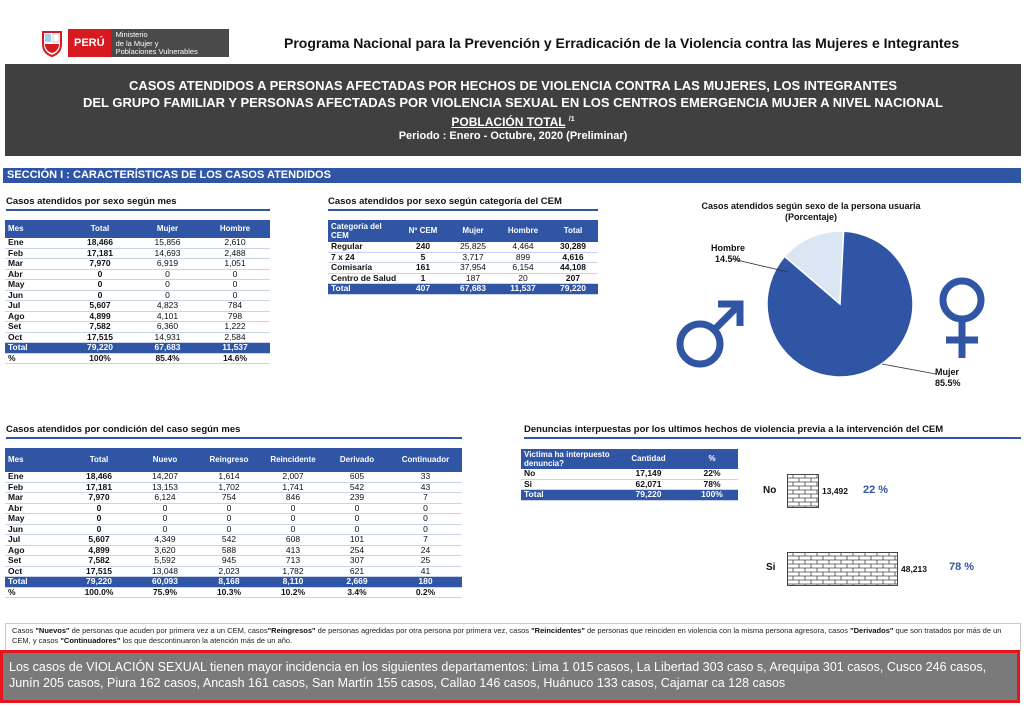  What do you see at coordinates (423, 268) in the screenshot?
I see `table-cell: 161` at bounding box center [423, 268].